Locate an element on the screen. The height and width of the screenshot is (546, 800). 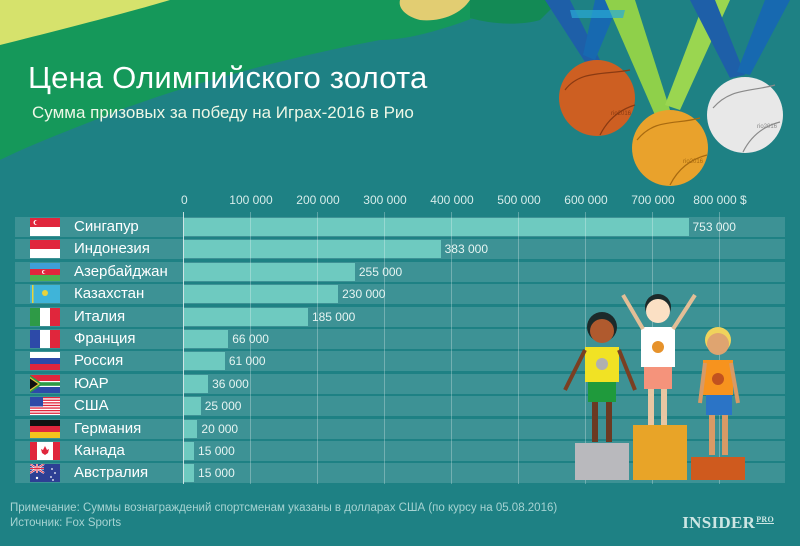
country-label: Канада is located at coordinates (99, 450).